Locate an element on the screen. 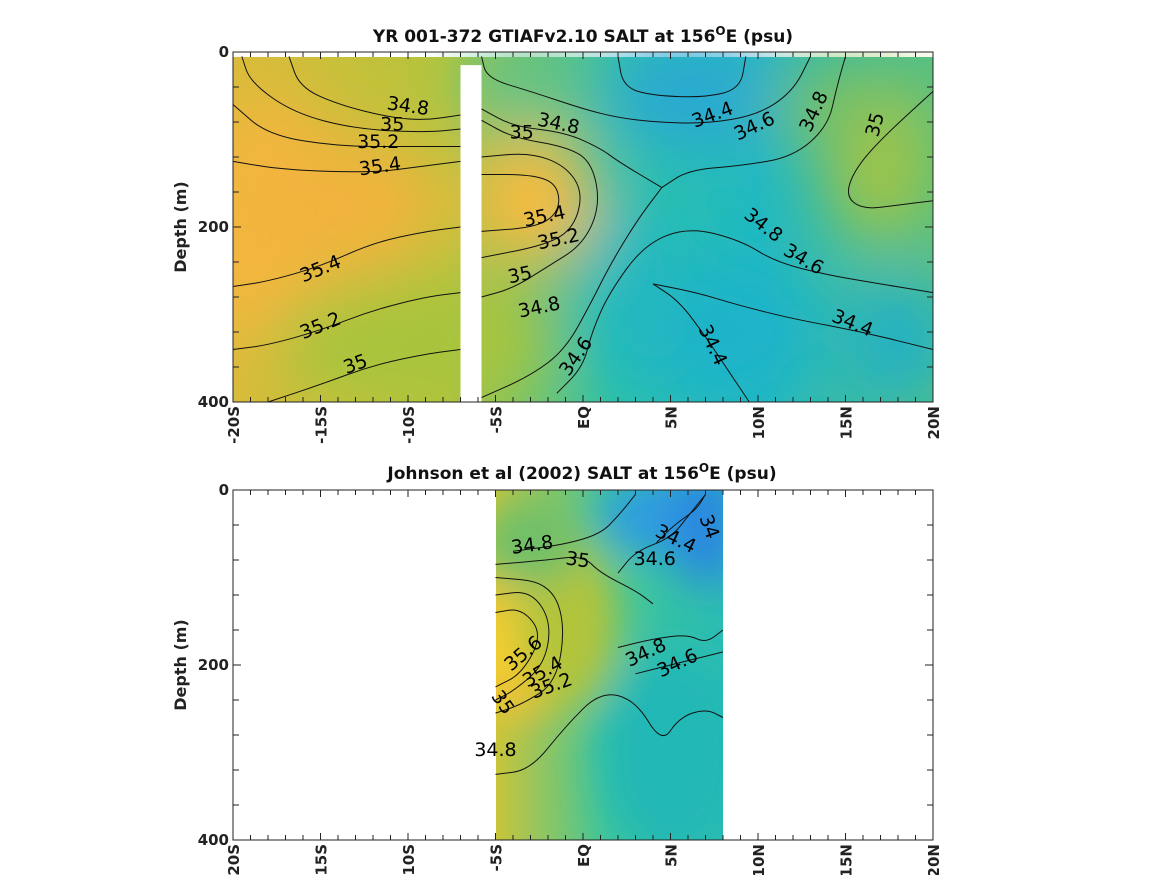 Image resolution: width=1167 pixels, height=875 pixels. contour-label: 34.6 is located at coordinates (655, 559).